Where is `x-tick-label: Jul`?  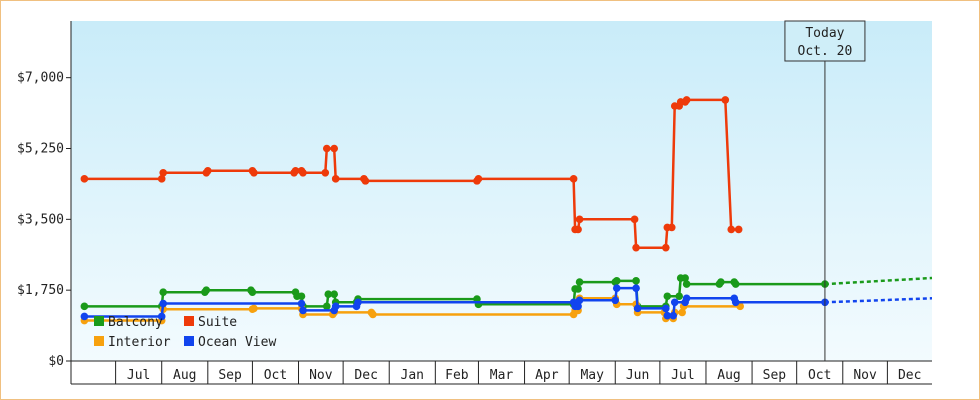
x-tick-label: Jul is located at coordinates (682, 375).